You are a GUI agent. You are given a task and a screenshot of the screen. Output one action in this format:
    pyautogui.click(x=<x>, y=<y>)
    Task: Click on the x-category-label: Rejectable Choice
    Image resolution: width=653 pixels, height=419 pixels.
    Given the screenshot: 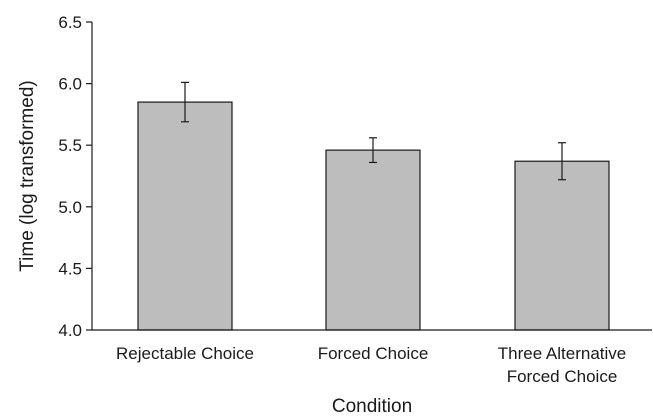 What is the action you would take?
    pyautogui.click(x=185, y=353)
    